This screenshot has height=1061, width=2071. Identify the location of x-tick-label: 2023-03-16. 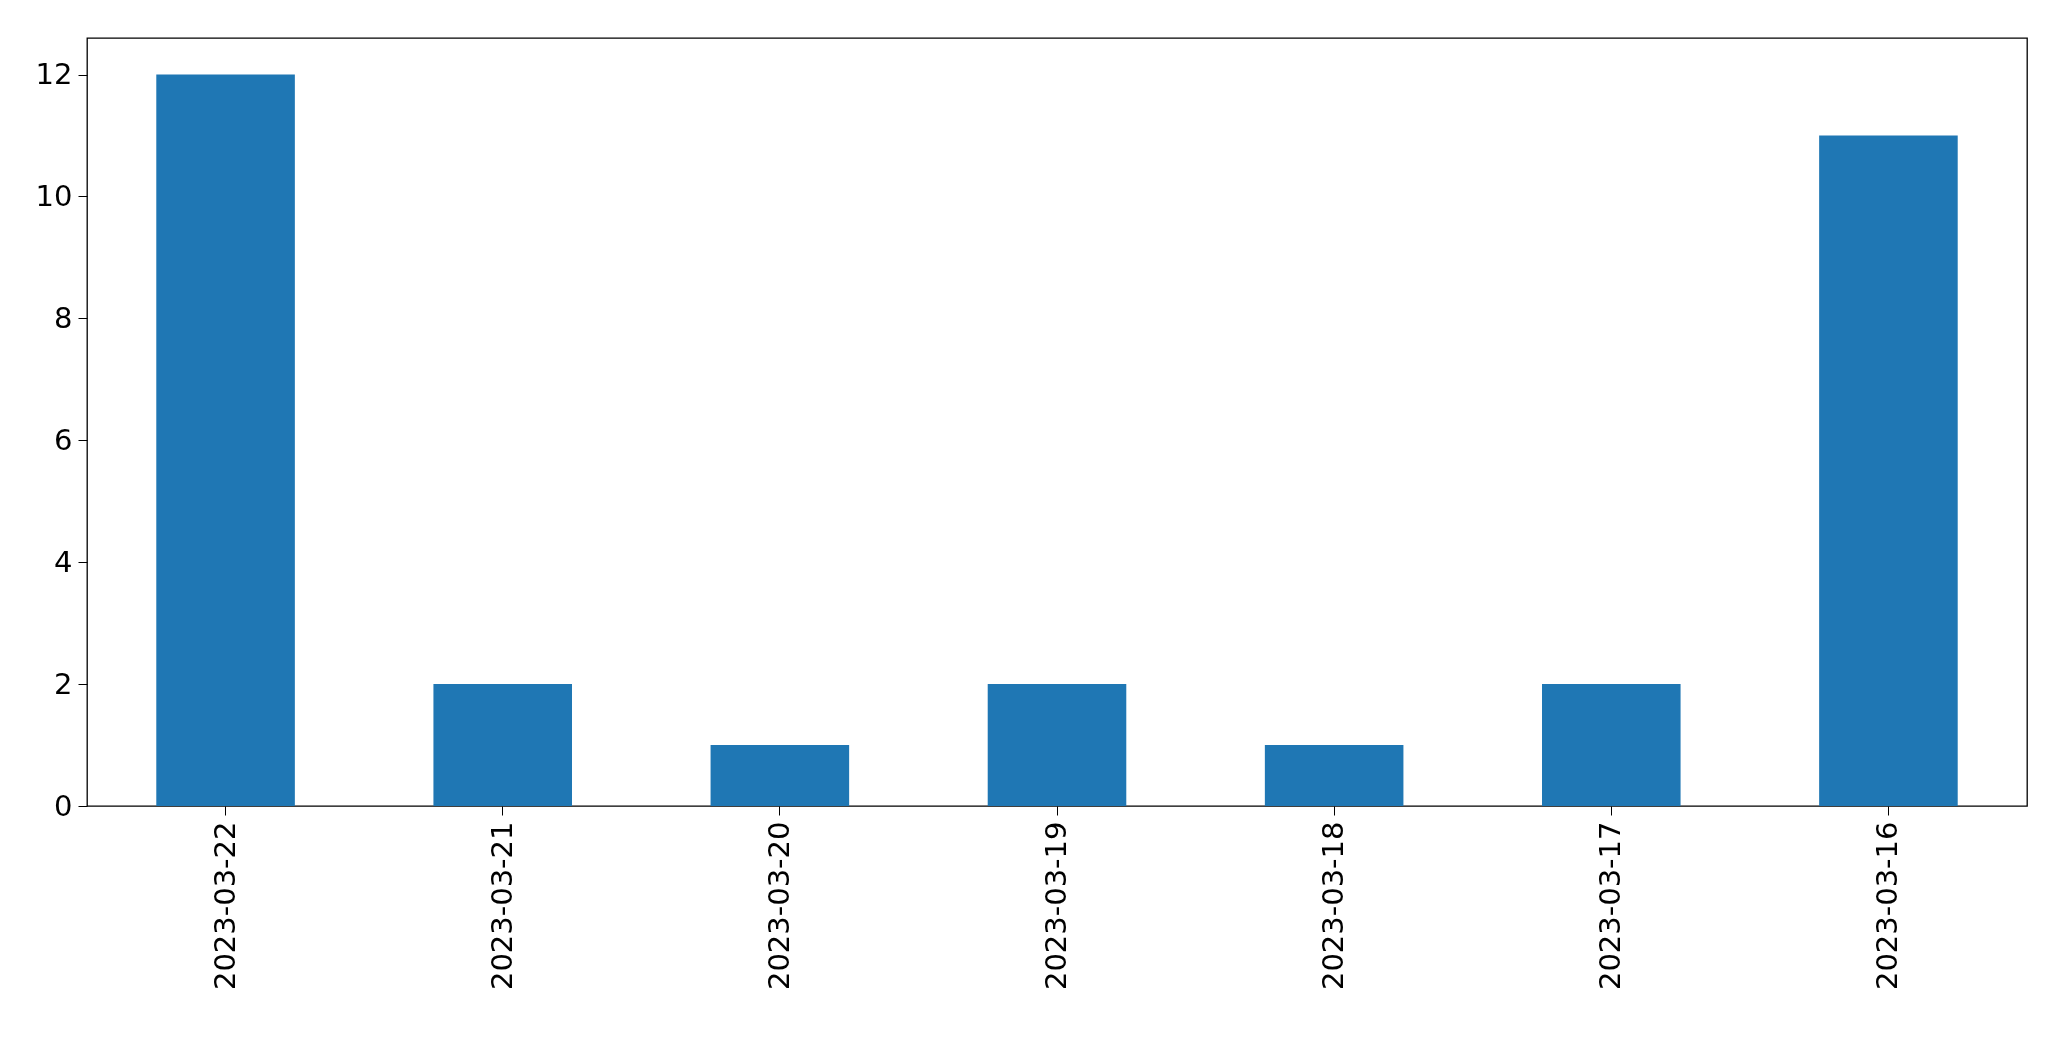
(1887, 906).